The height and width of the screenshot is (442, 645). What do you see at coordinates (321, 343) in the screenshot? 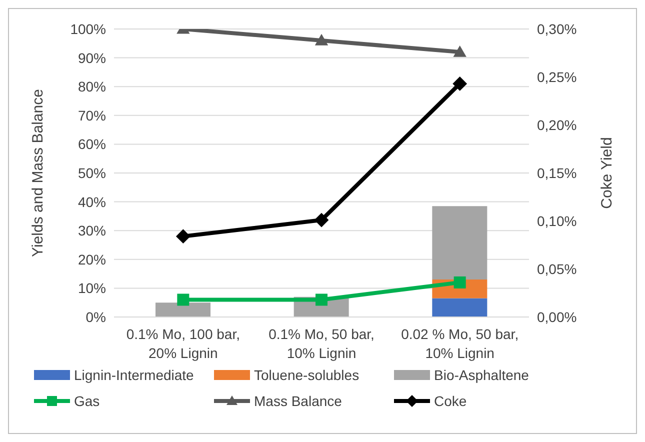
I see `x-tick-label: 0.1% Mo, 50 bar, 10% Lignin` at bounding box center [321, 343].